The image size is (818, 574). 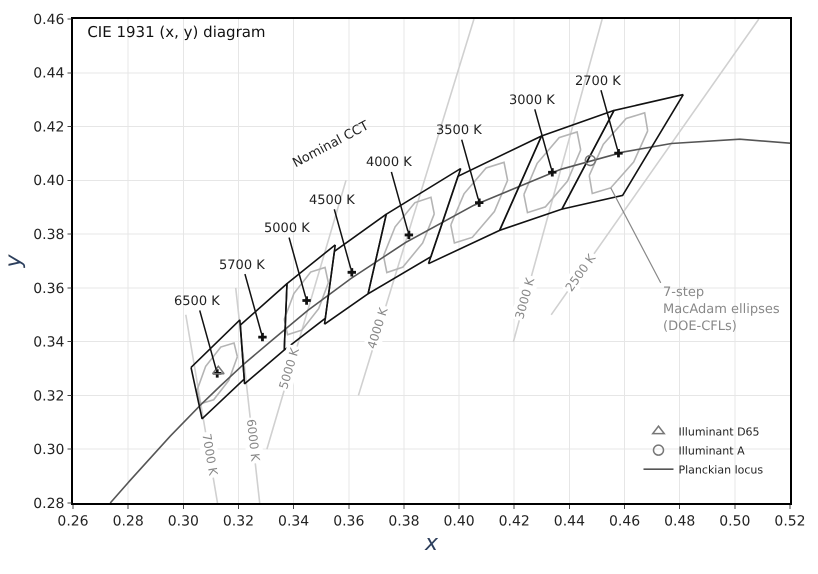 I want to click on annotation: 6500 K, so click(x=197, y=301).